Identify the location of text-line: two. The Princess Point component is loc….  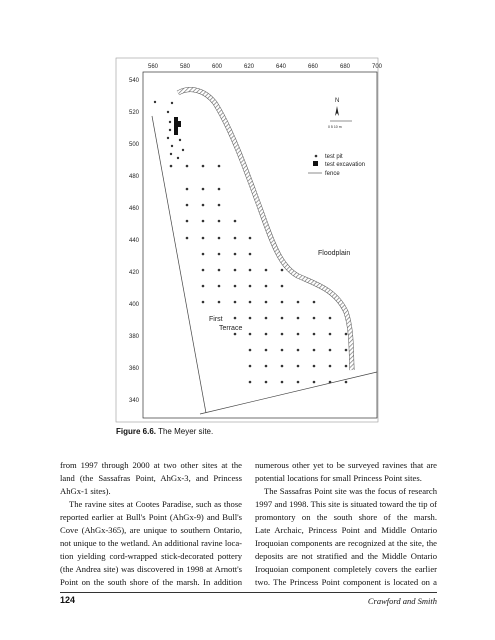
(346, 582).